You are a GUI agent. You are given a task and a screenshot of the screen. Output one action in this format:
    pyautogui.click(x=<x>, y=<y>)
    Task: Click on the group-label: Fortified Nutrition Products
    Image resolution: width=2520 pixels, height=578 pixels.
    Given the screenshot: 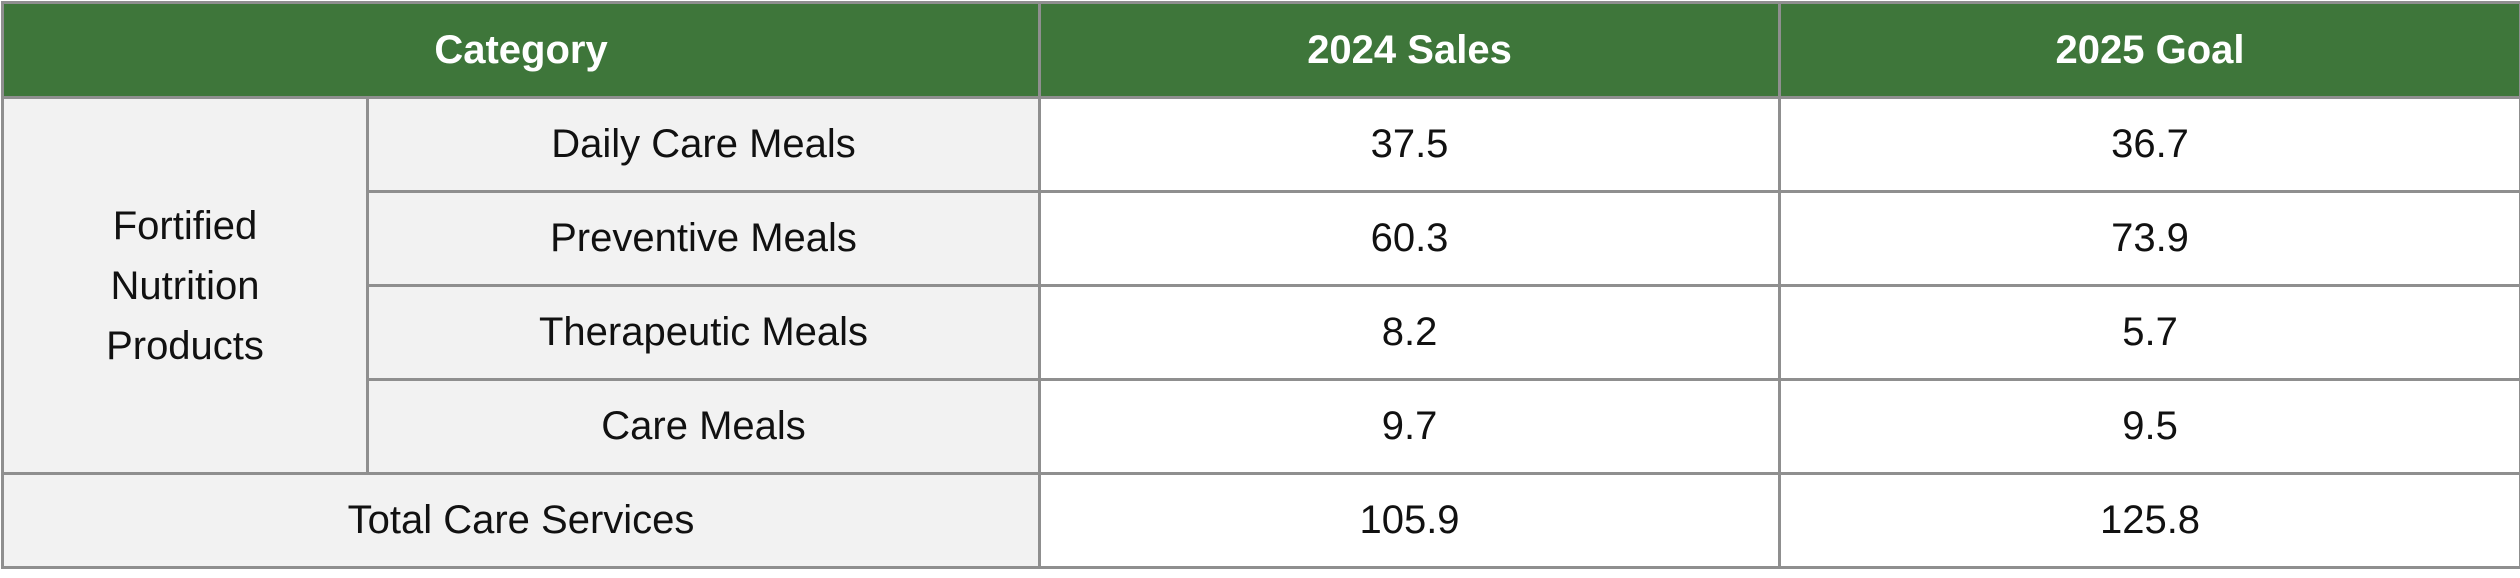 What is the action you would take?
    pyautogui.click(x=185, y=286)
    